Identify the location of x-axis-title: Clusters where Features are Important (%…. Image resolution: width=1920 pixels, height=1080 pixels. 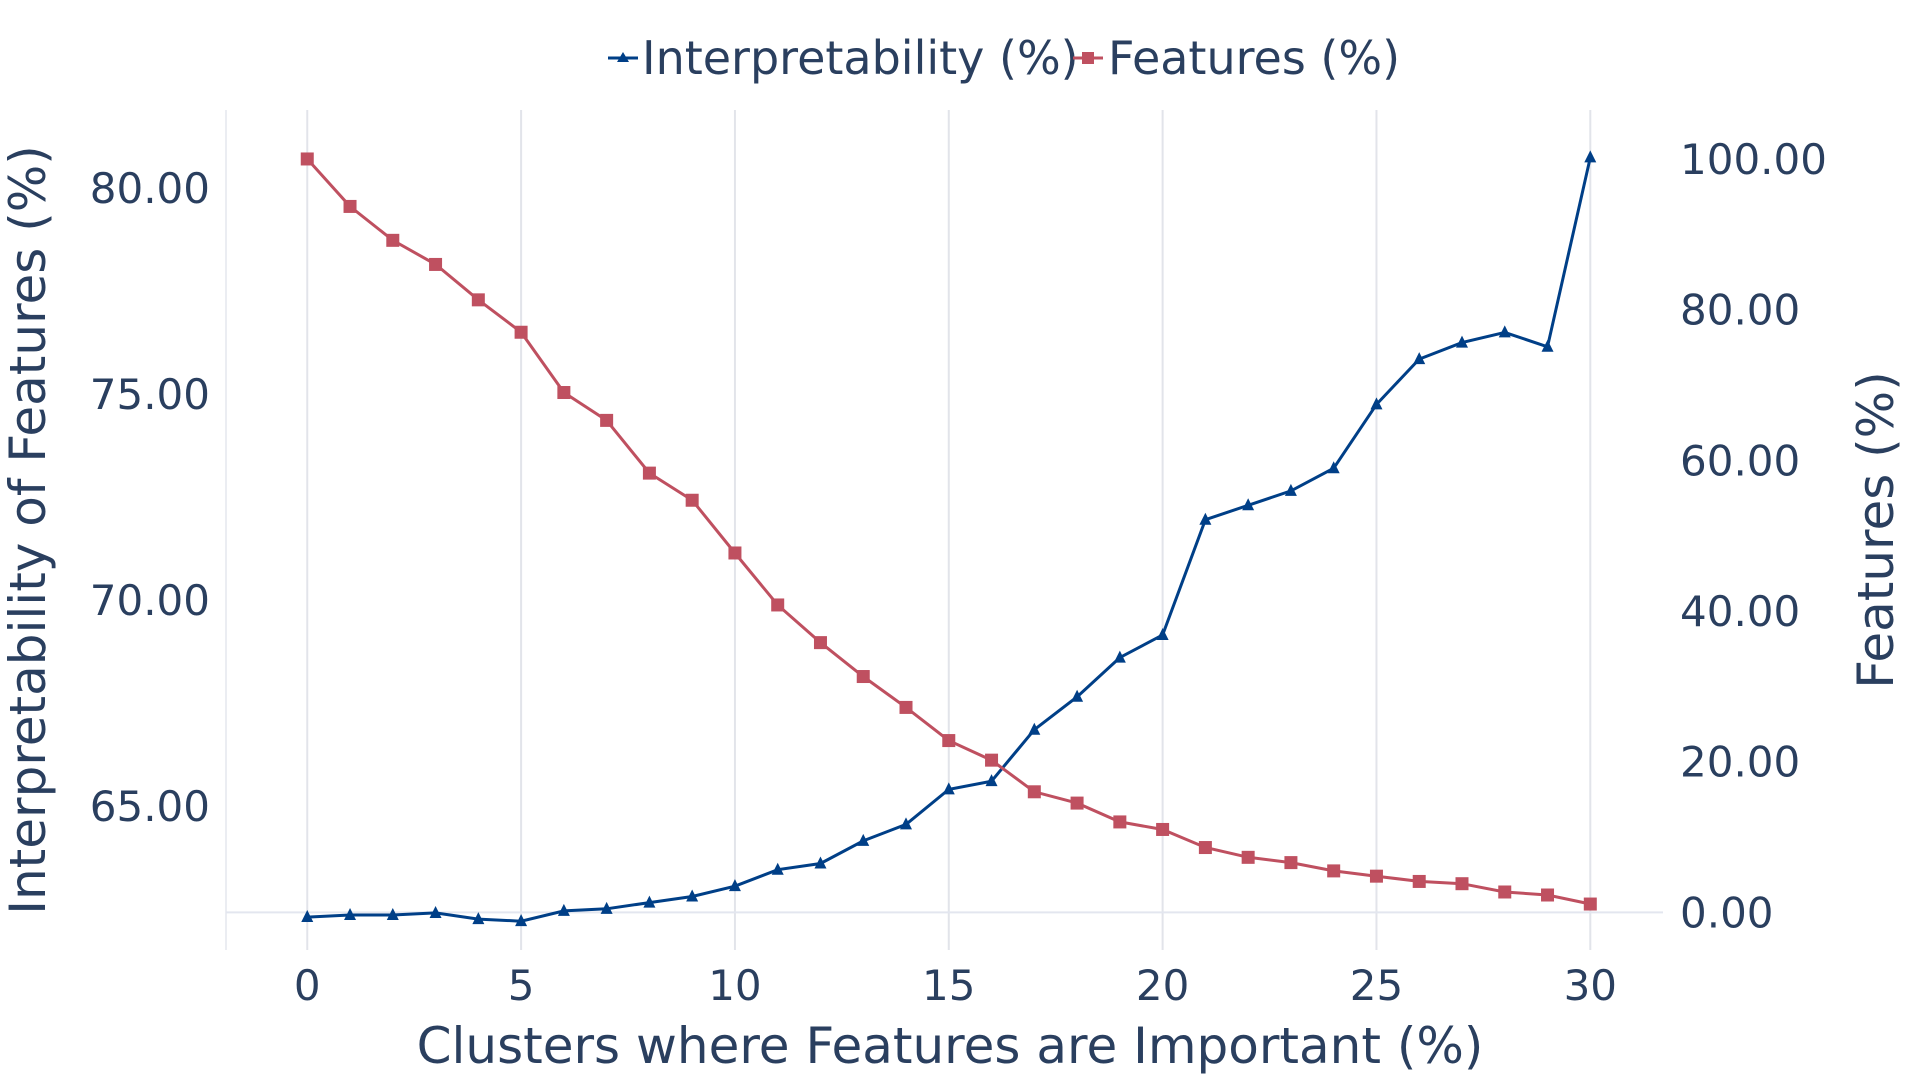
(950, 1046).